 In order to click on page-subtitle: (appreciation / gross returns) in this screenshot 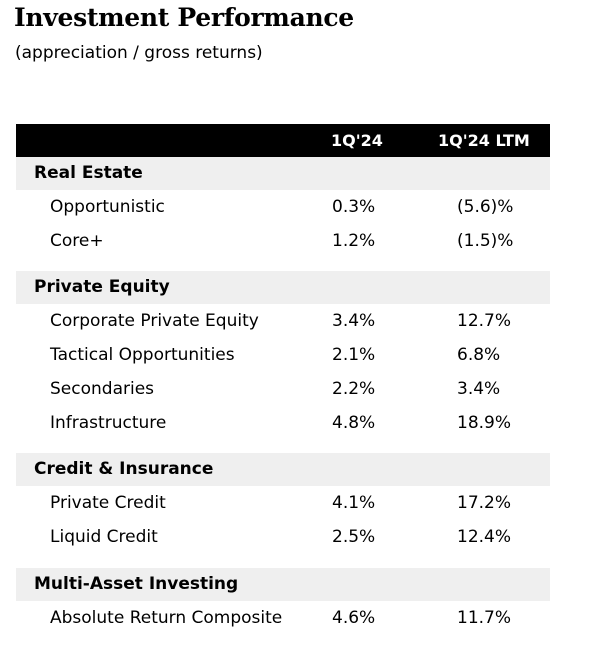, I will do `click(139, 53)`.